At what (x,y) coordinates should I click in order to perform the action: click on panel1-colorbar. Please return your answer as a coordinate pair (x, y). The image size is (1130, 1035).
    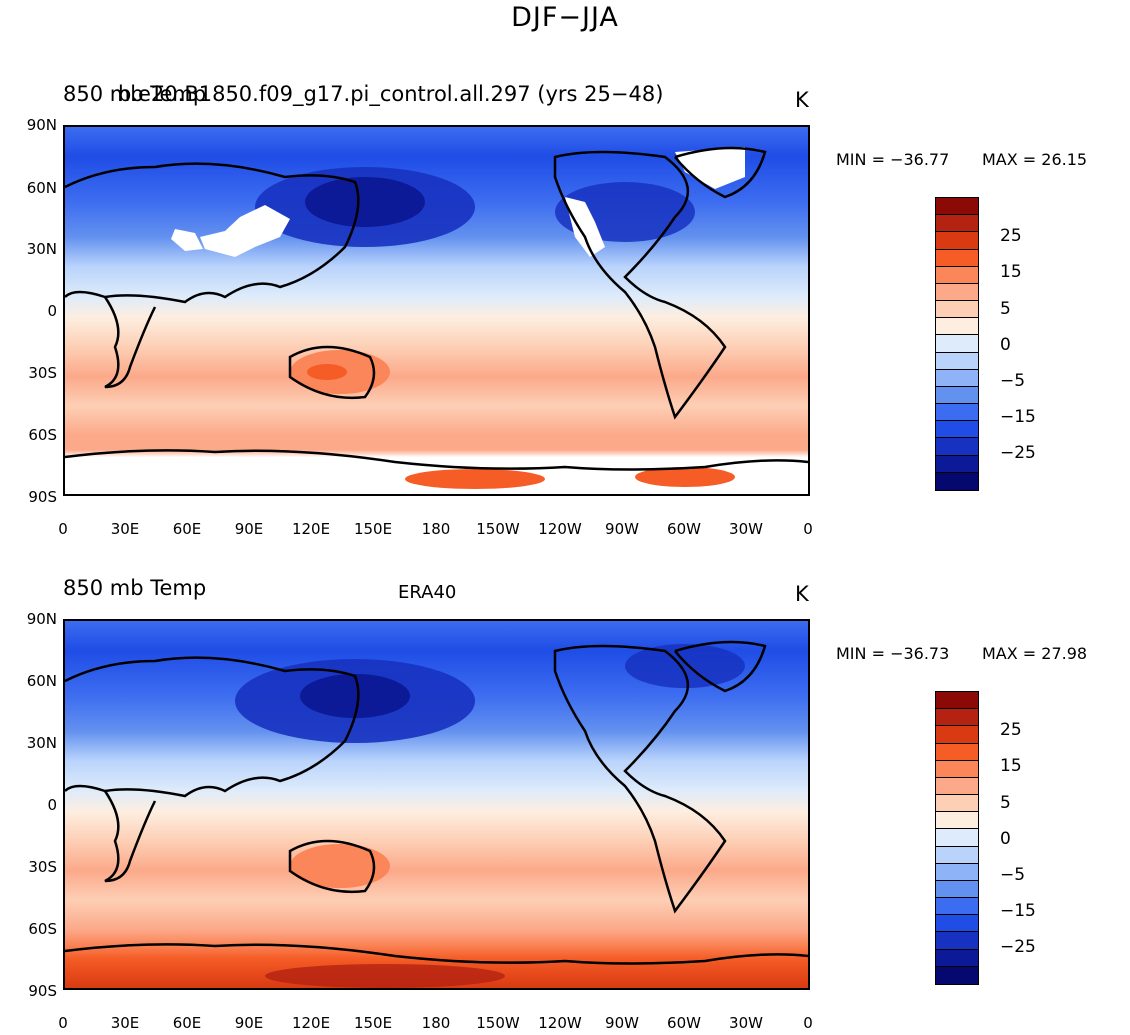
    Looking at the image, I should click on (957, 344).